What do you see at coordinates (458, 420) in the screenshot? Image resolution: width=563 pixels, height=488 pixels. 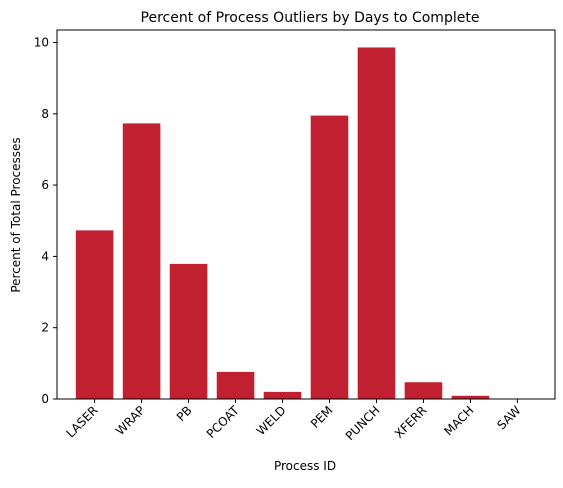 I see `x-tick-label-mach: MACH` at bounding box center [458, 420].